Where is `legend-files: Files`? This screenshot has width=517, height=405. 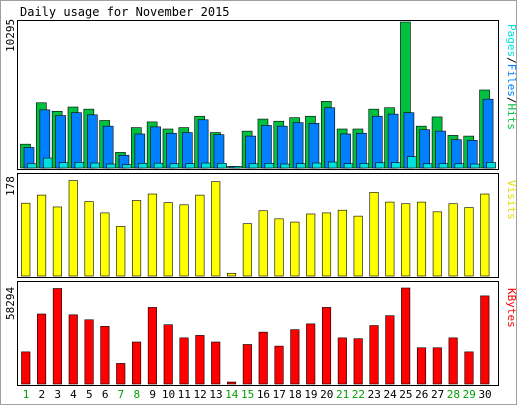 legend-files: Files is located at coordinates (511, 80).